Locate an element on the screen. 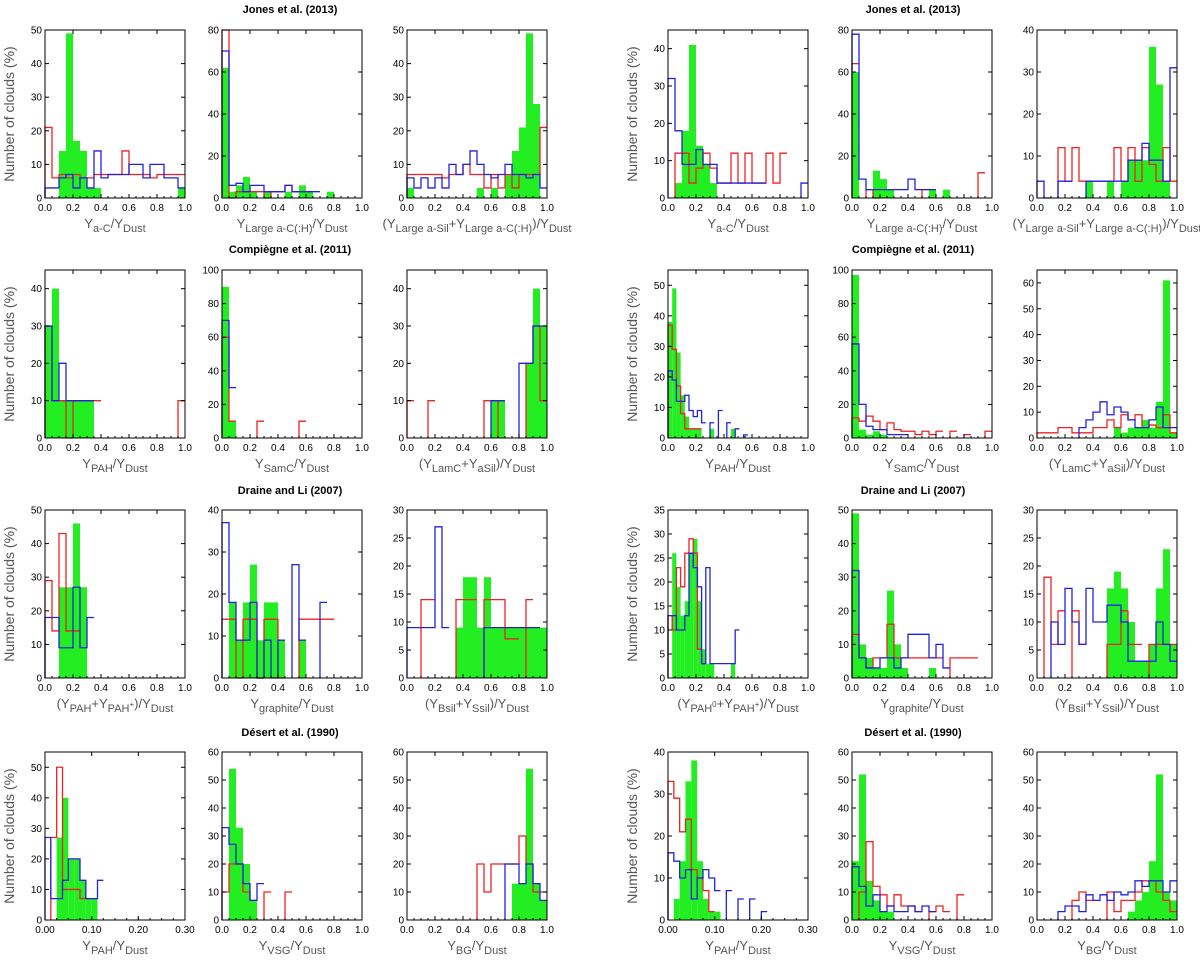 The height and width of the screenshot is (967, 1200). x-axis-label-part: SamC is located at coordinates (909, 469).